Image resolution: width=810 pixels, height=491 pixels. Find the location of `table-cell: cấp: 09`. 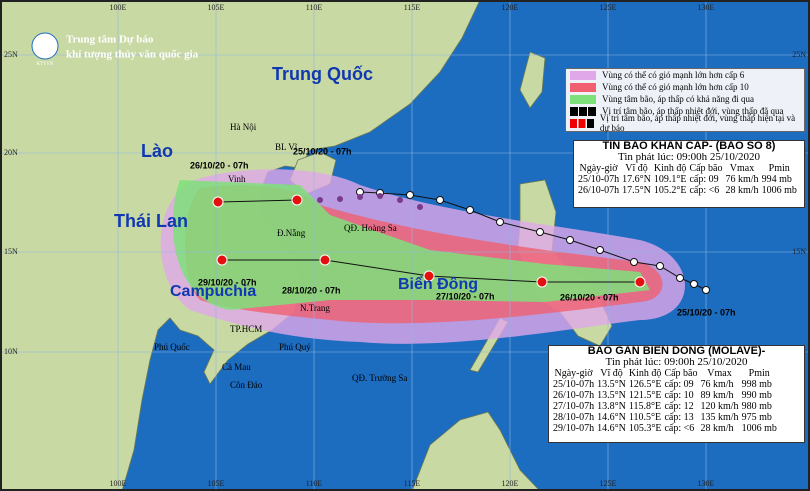

table-cell: cấp: 09 is located at coordinates (704, 179).